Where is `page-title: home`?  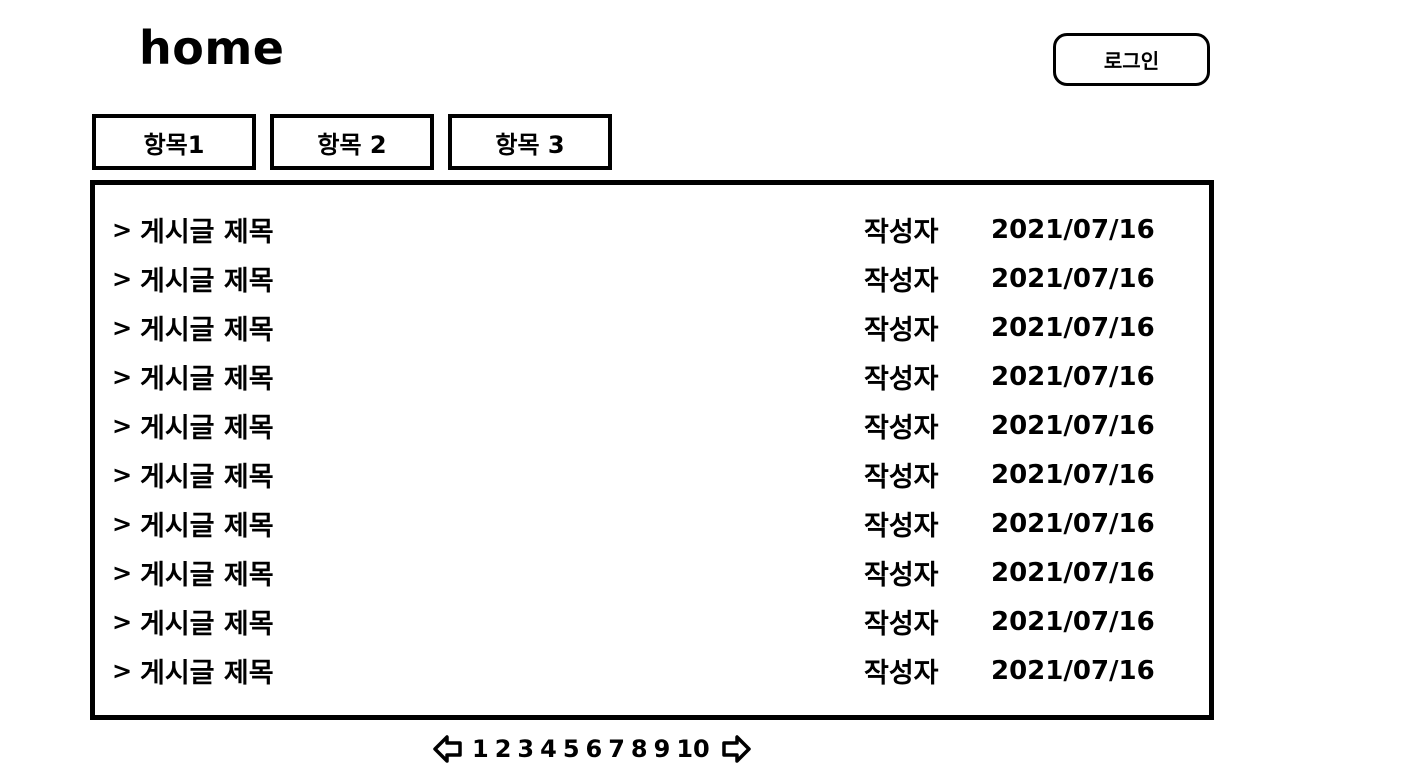
page-title: home is located at coordinates (212, 48).